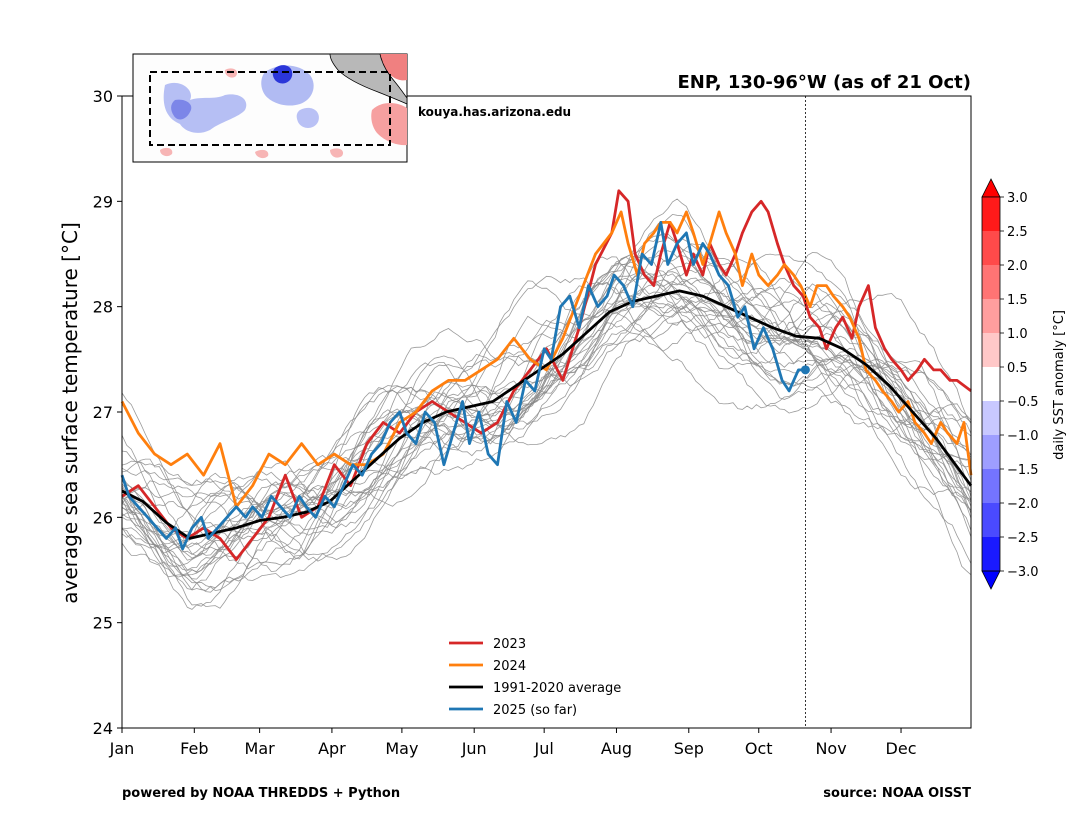 This screenshot has height=819, width=1080. Describe the element at coordinates (70, 412) in the screenshot. I see `y-axis-label: average sea surface temperature [°C]` at that location.